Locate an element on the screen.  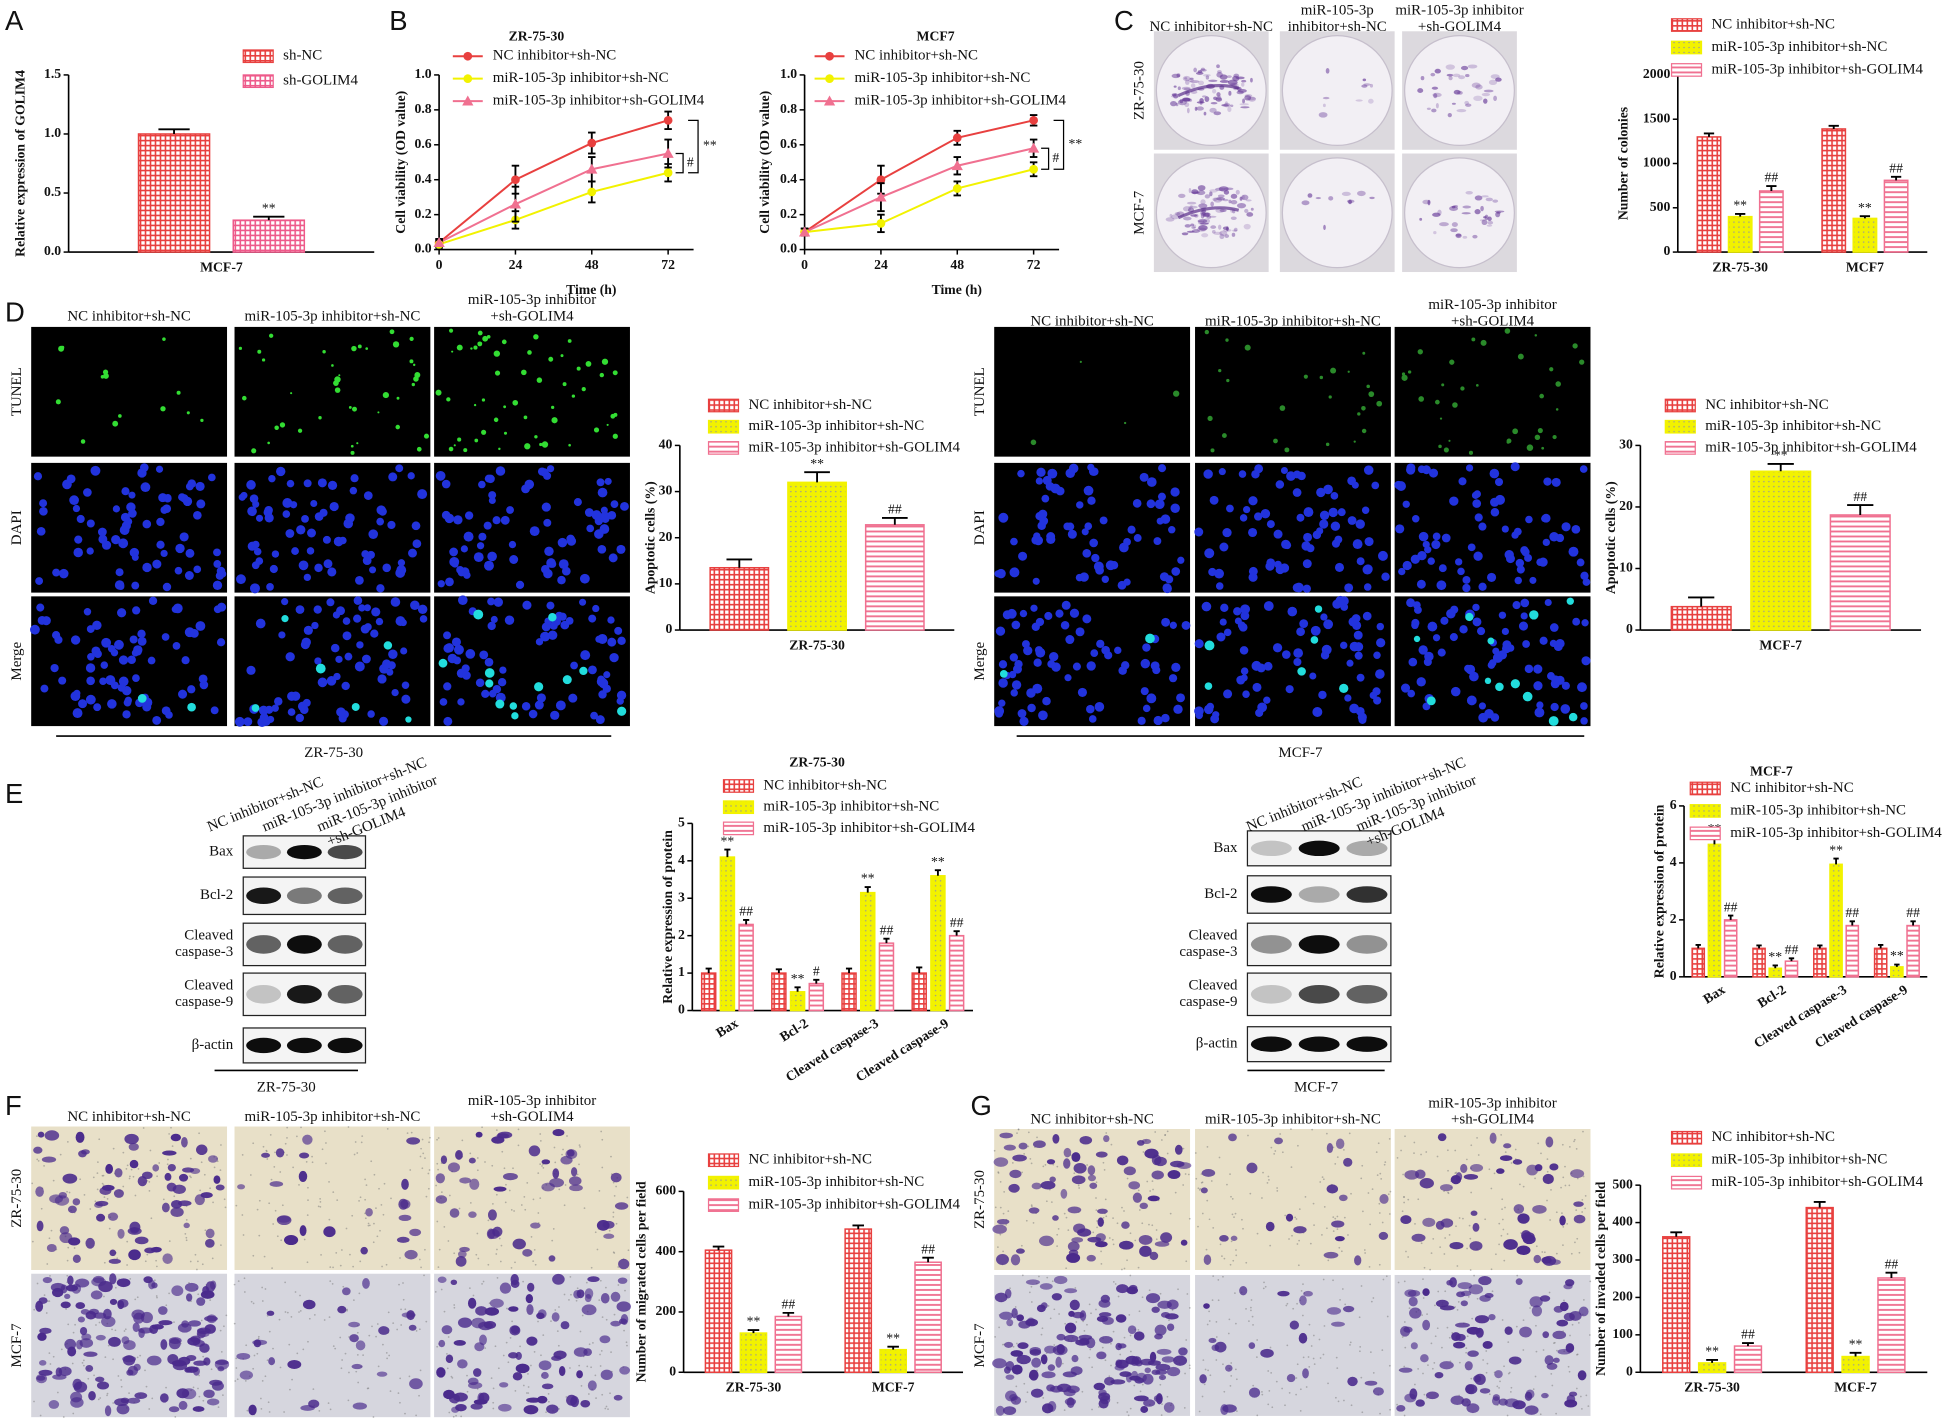
column-header: +sh-GOLIM4 is located at coordinates (1493, 1120).